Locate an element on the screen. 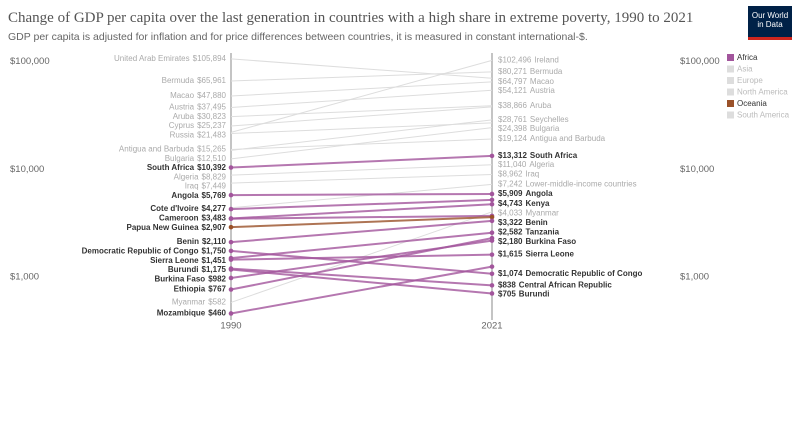 This screenshot has width=800, height=432. legend-label: North America is located at coordinates (762, 92).